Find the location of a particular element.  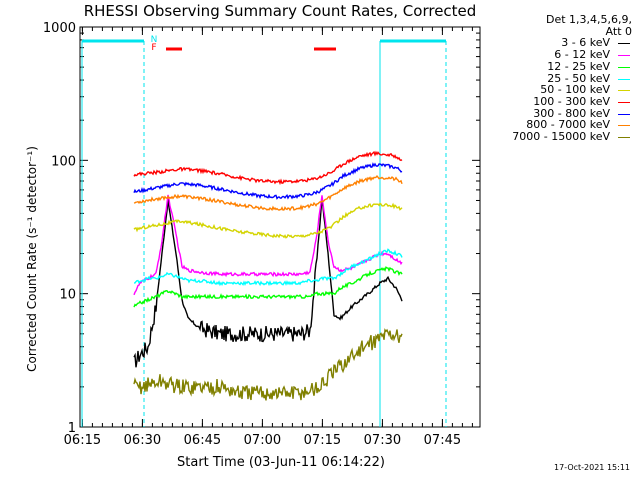

x-tick-label: 07:30 is located at coordinates (382, 440).